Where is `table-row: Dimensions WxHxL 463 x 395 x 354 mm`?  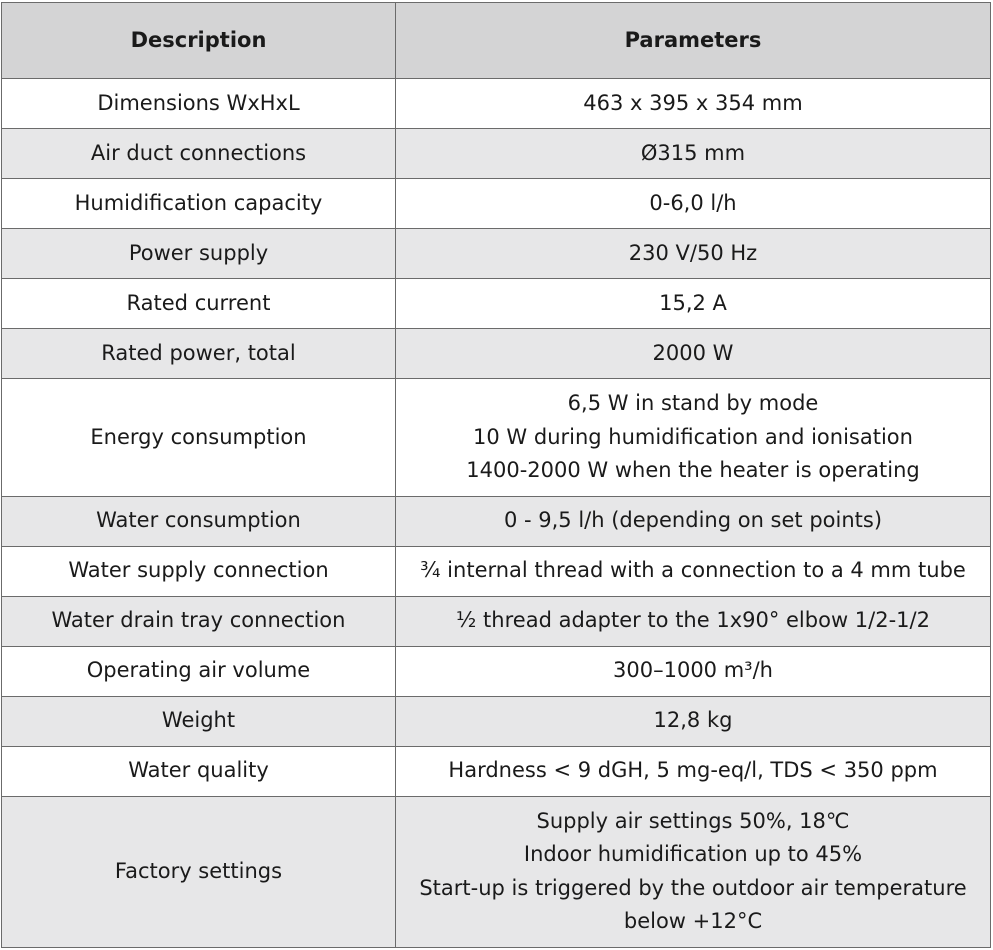 table-row: Dimensions WxHxL 463 x 395 x 354 mm is located at coordinates (496, 103).